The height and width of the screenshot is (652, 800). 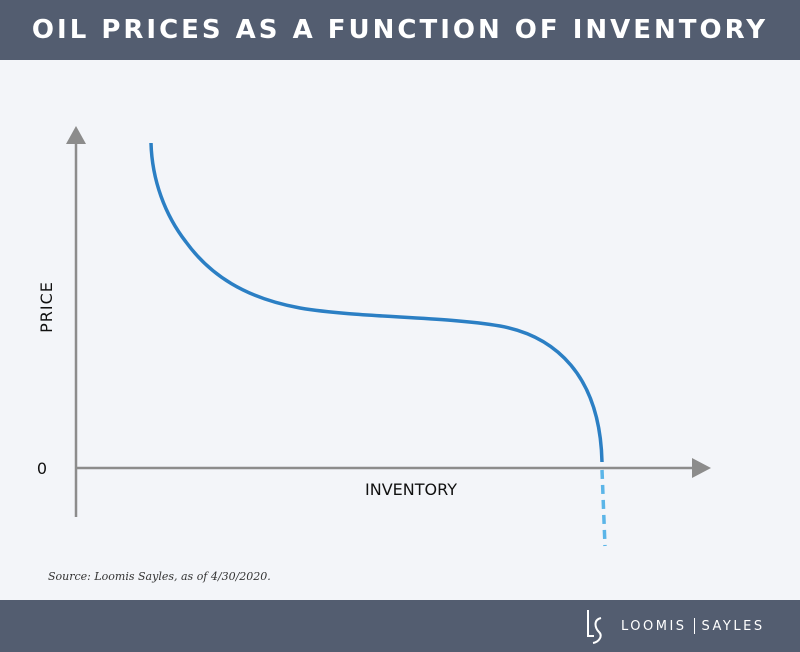 I want to click on brand-name-right: SAYLES, so click(x=733, y=626).